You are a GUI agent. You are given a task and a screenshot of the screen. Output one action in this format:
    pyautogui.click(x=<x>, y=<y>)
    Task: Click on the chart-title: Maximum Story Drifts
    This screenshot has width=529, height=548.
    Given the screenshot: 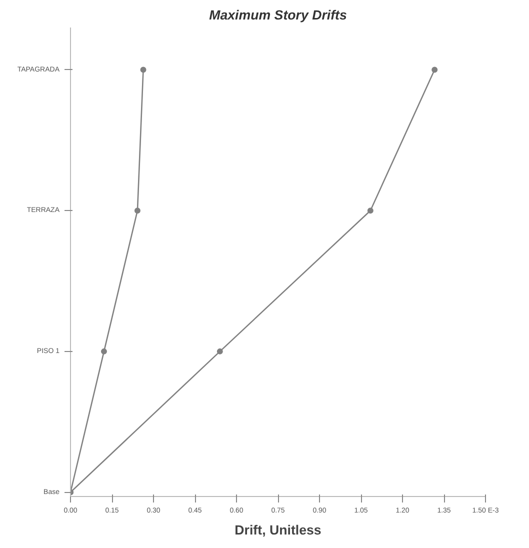 What is the action you would take?
    pyautogui.click(x=278, y=15)
    